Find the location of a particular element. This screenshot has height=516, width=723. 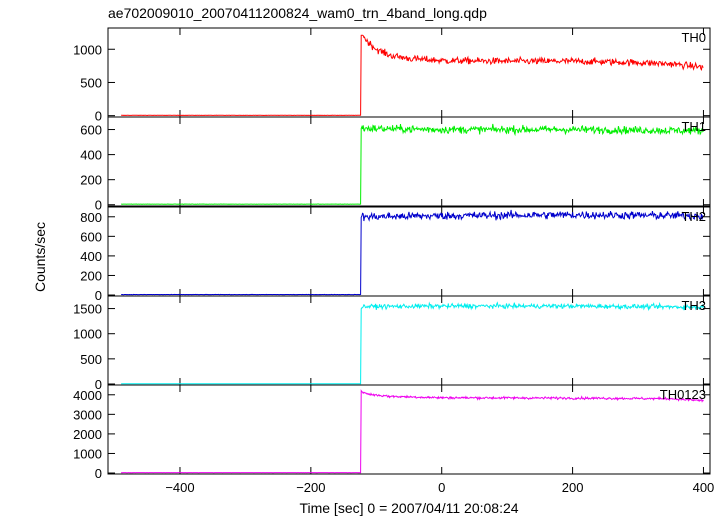

y-tick-label-th0123: 3000 is located at coordinates (87, 414).